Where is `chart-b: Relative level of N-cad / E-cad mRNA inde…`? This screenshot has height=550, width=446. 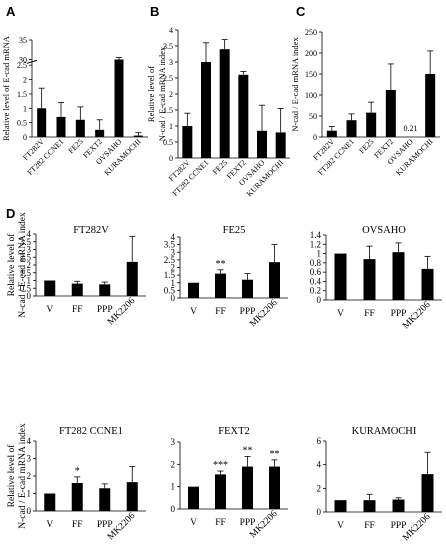 chart-b: Relative level of N-cad / E-cad mRNA inde… is located at coordinates (218, 112).